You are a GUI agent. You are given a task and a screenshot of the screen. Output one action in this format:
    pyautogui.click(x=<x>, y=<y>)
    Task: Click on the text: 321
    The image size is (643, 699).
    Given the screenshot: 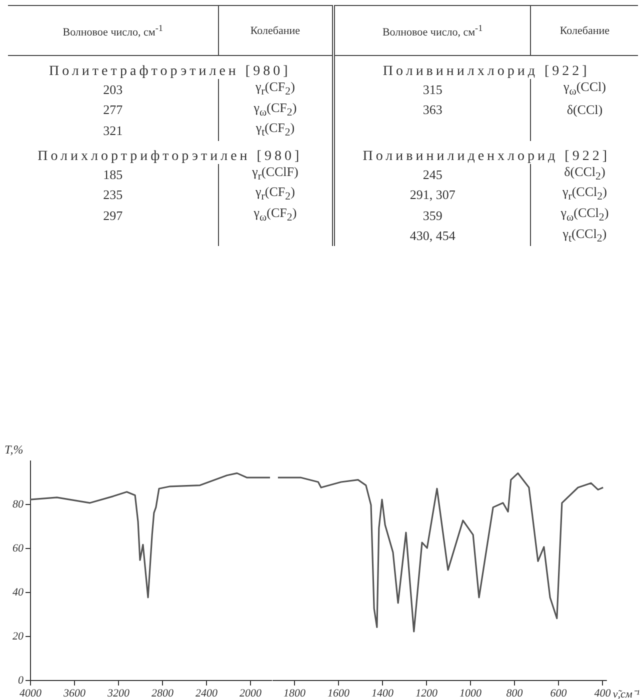 What is the action you would take?
    pyautogui.click(x=113, y=131)
    